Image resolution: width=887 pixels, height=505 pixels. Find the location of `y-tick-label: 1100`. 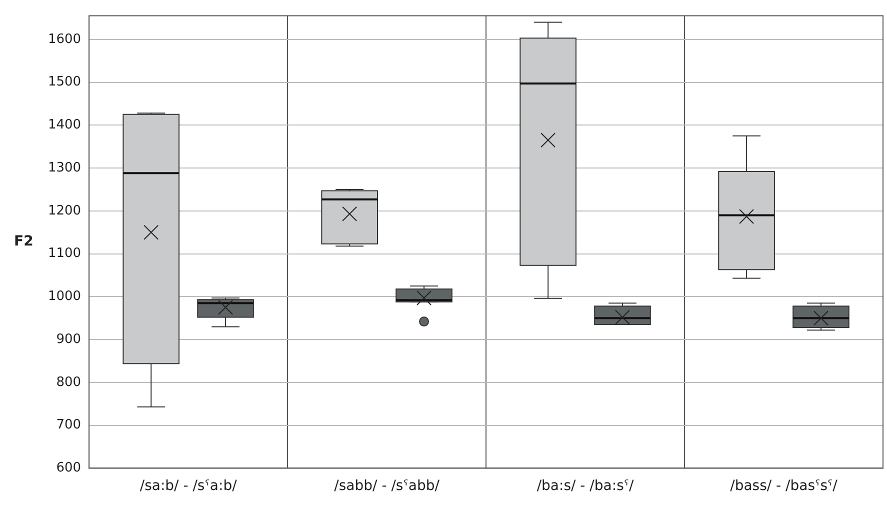

y-tick-label: 1100 is located at coordinates (65, 254).